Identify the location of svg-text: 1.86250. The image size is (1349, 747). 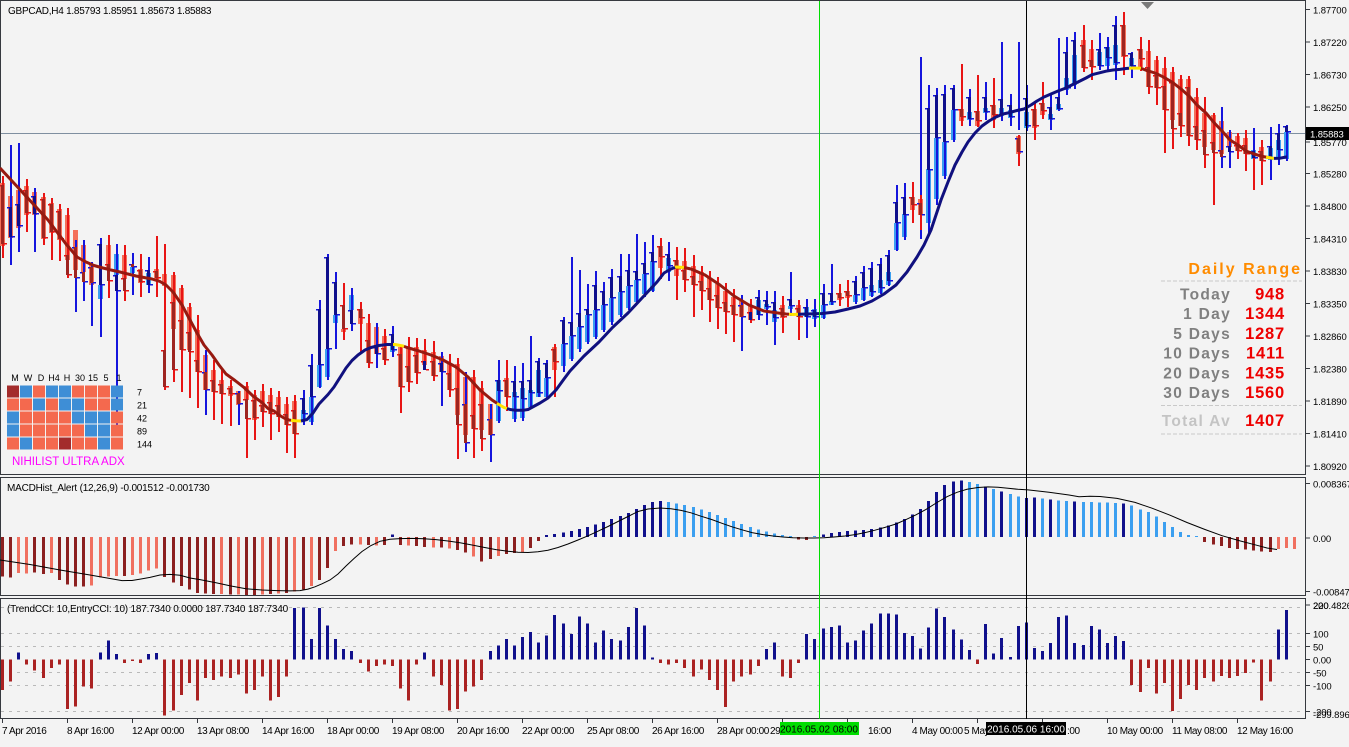
(1330, 108).